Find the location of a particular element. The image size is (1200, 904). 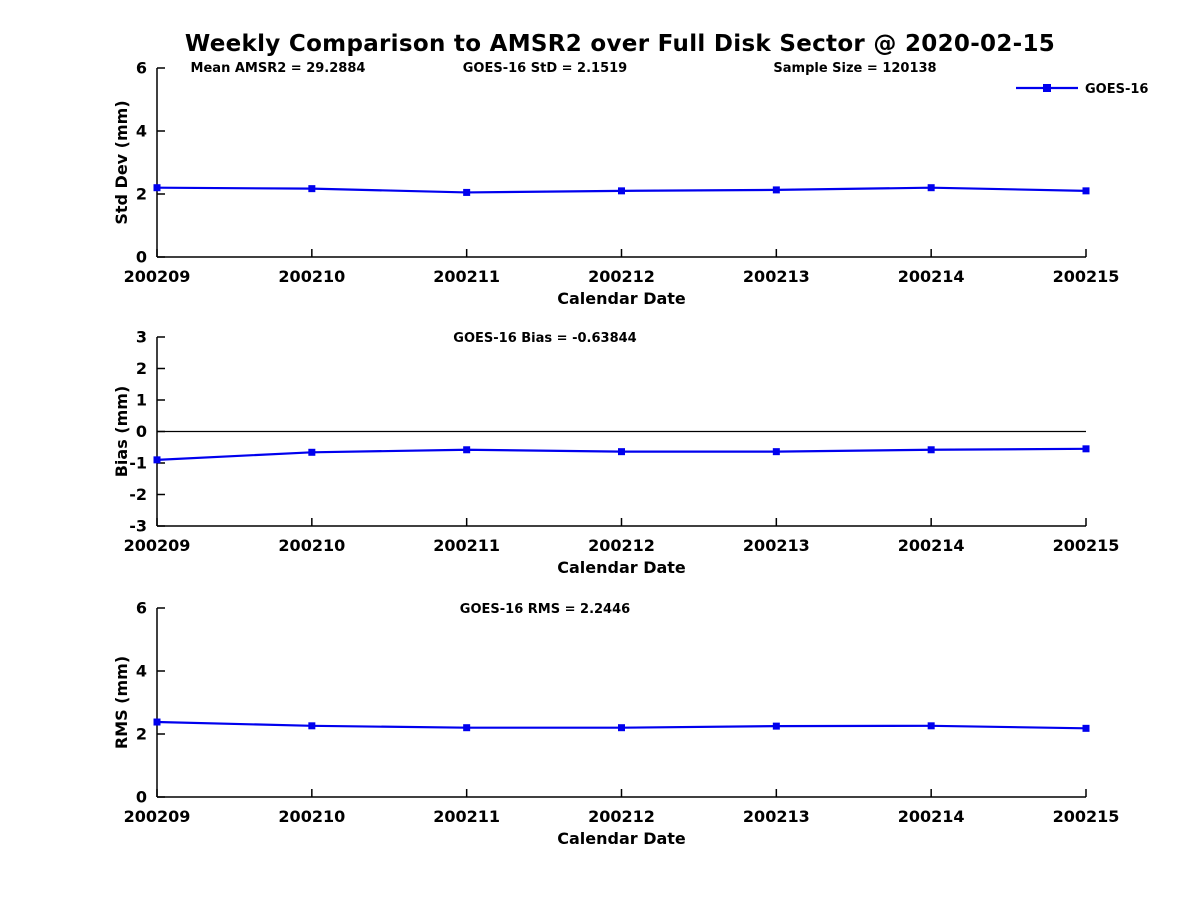

legend: GOES-16 is located at coordinates (1082, 89).